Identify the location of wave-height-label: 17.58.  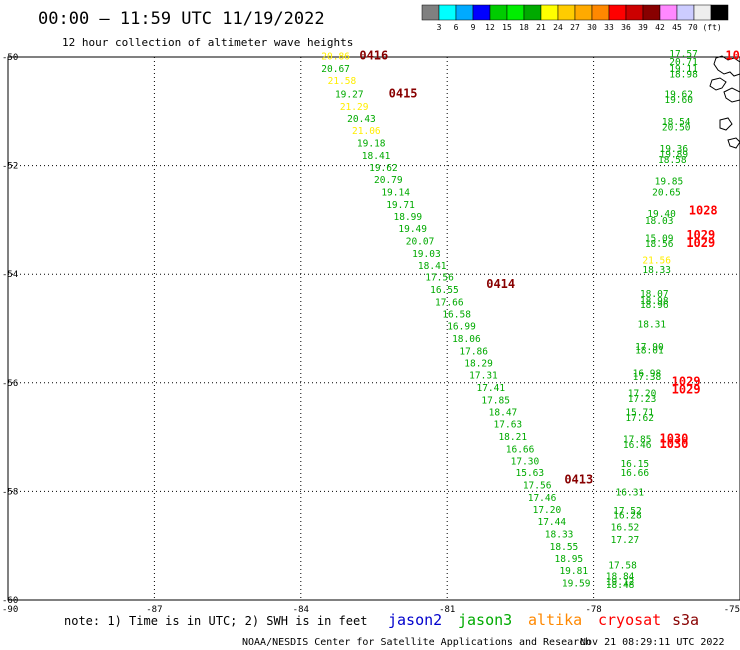
(622, 566).